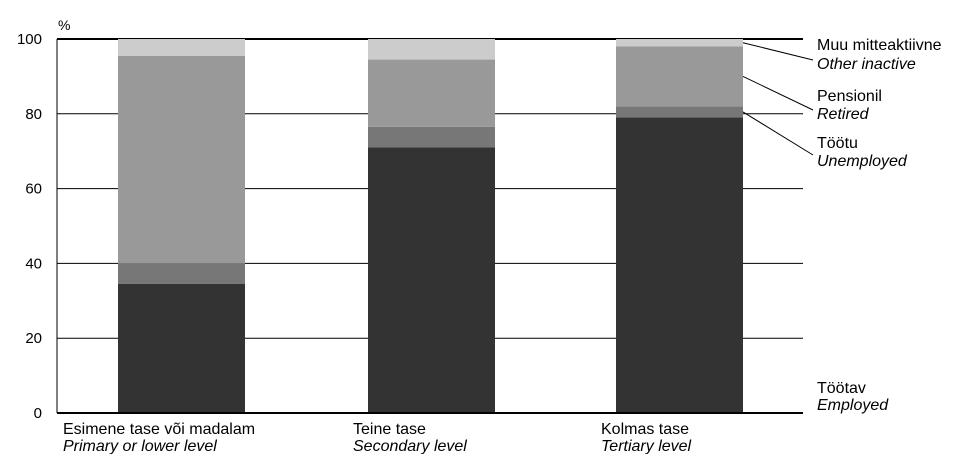  Describe the element at coordinates (841, 388) in the screenshot. I see `legend-label: Töötav` at that location.